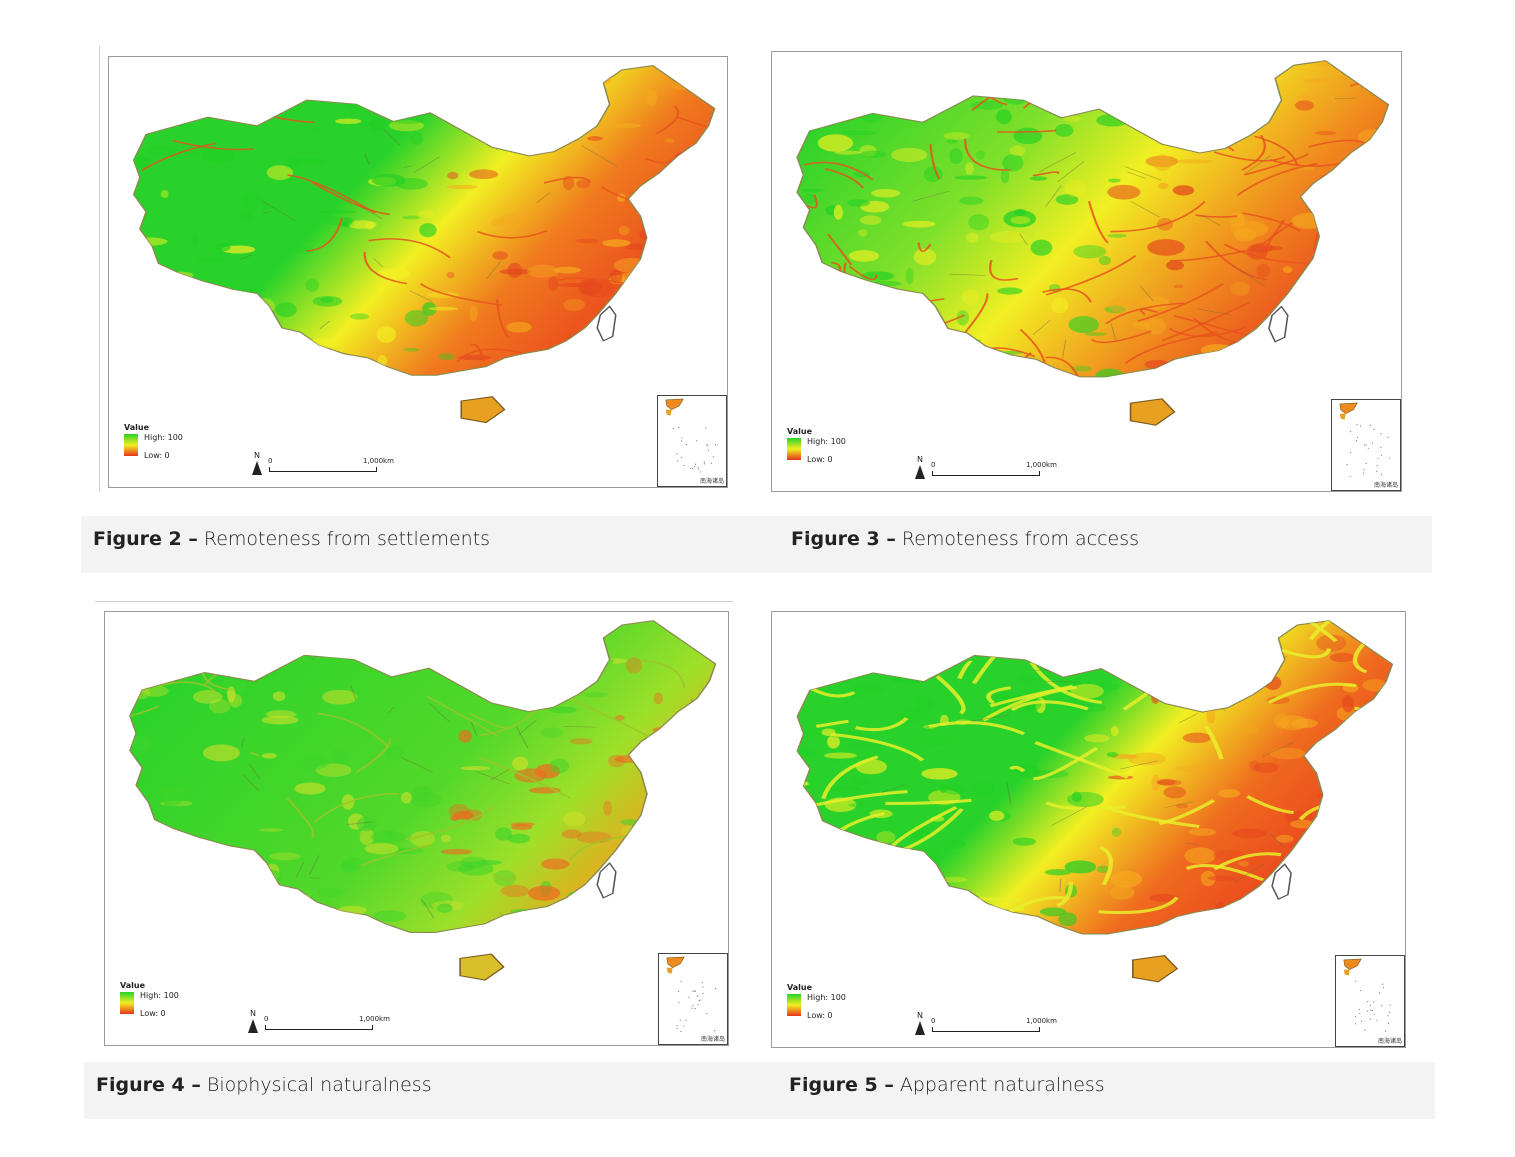 The height and width of the screenshot is (1157, 1515). What do you see at coordinates (153, 1013) in the screenshot?
I see `fig4-legend-low: Low: 0` at bounding box center [153, 1013].